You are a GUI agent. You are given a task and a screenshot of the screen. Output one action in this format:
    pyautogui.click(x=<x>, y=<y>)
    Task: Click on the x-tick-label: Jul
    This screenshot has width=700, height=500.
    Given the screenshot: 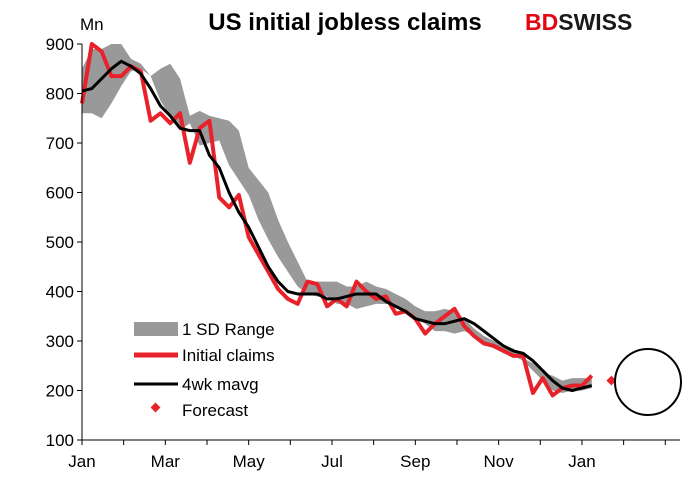 What is the action you would take?
    pyautogui.click(x=332, y=461)
    